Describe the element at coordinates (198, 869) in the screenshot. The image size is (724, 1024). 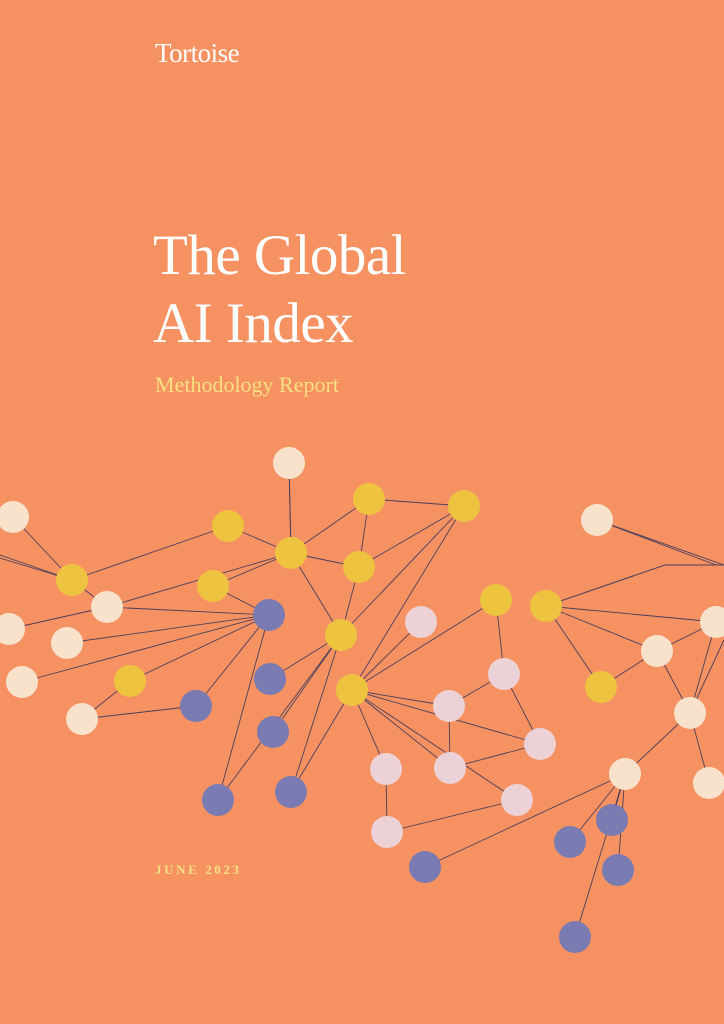
I see `report-date: JUNE 2023` at that location.